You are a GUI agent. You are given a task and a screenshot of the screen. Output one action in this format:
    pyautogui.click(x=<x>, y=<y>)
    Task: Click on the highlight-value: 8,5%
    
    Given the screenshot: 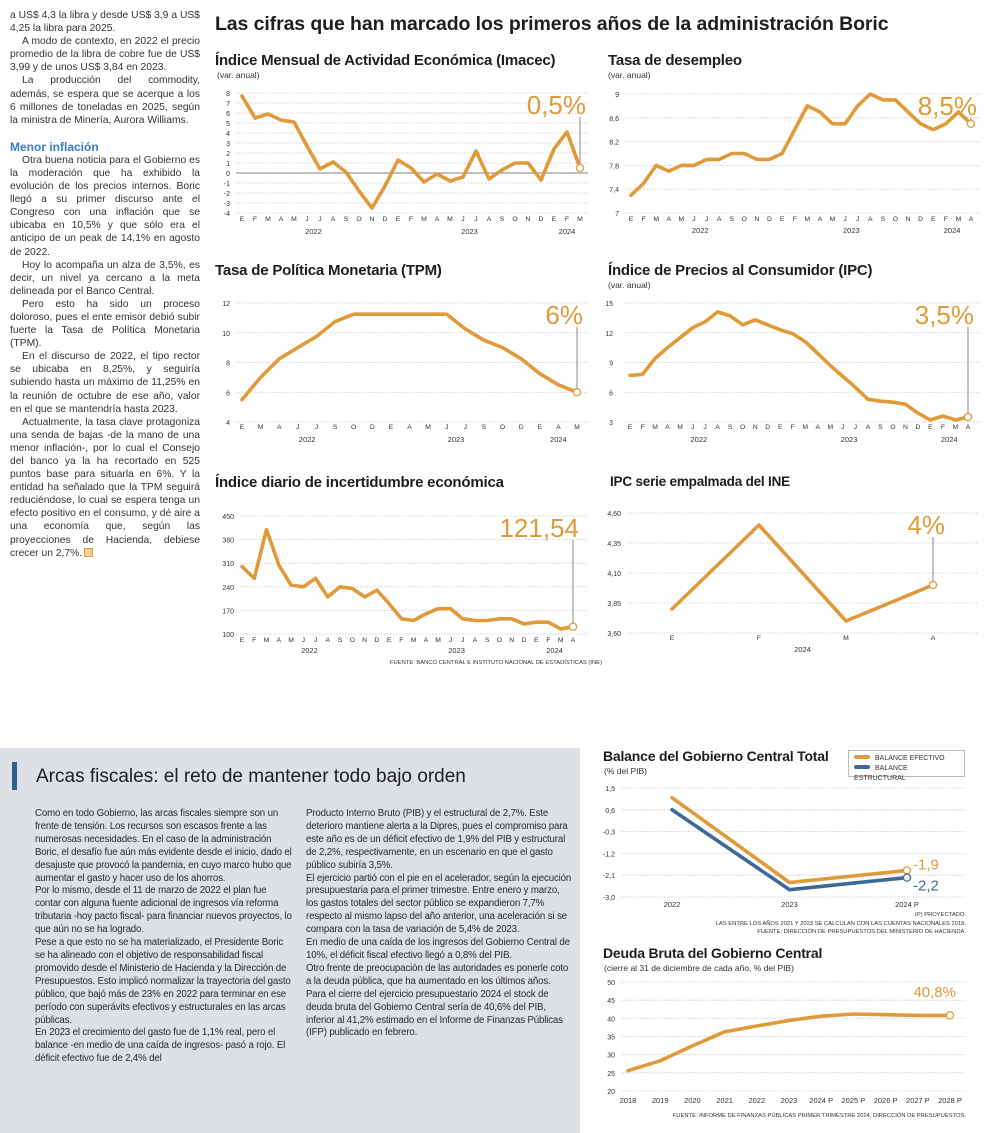 What is the action you would take?
    pyautogui.click(x=947, y=106)
    